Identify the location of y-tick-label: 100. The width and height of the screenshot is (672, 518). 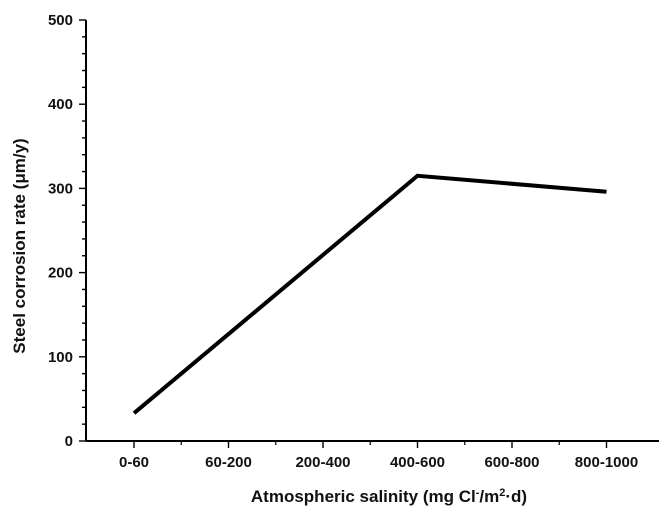
(60, 357).